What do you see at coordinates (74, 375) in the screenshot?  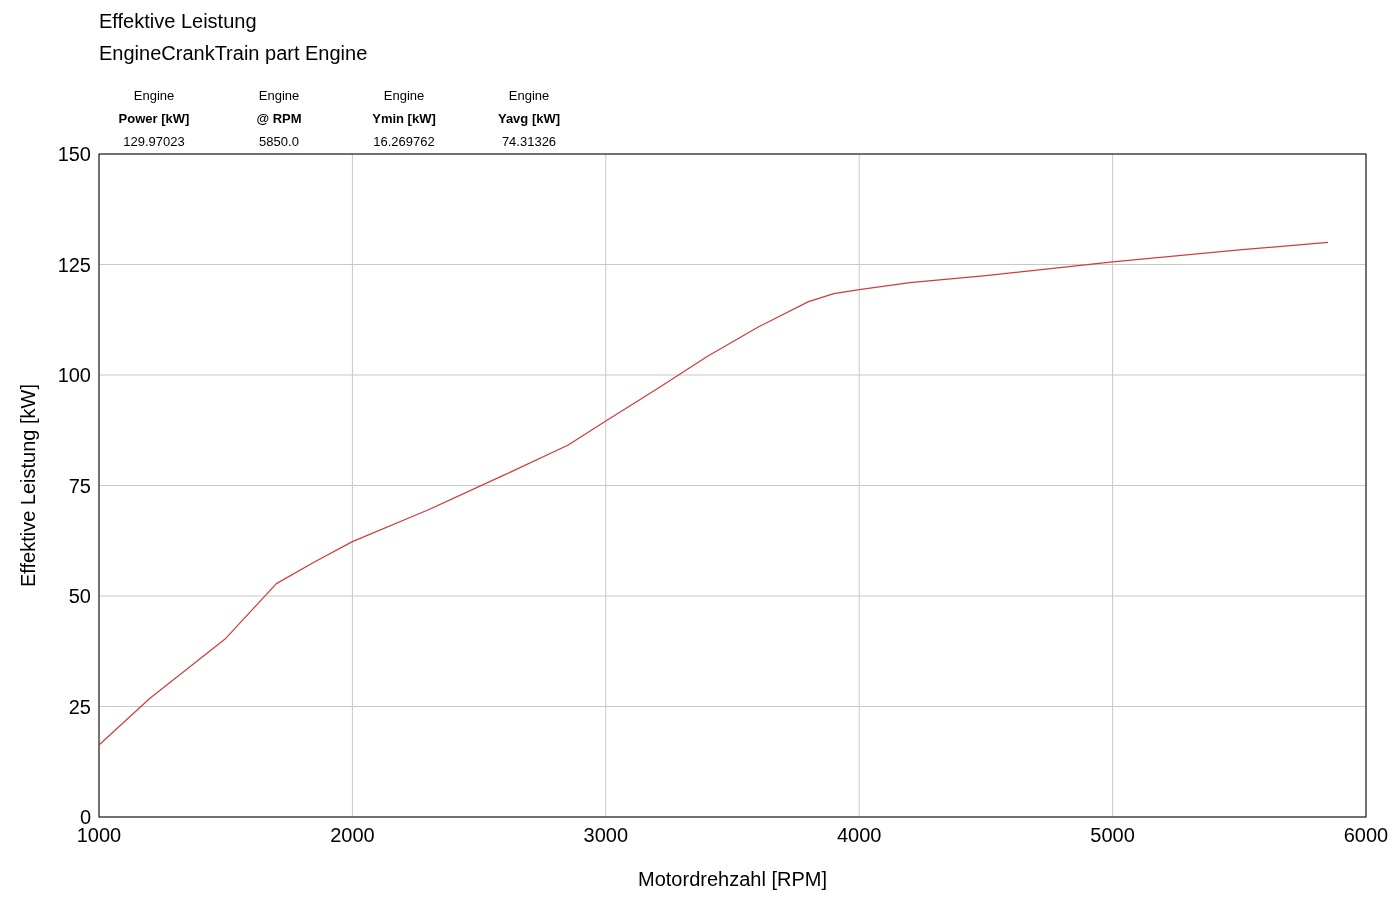 I see `y-tick-label: 100` at bounding box center [74, 375].